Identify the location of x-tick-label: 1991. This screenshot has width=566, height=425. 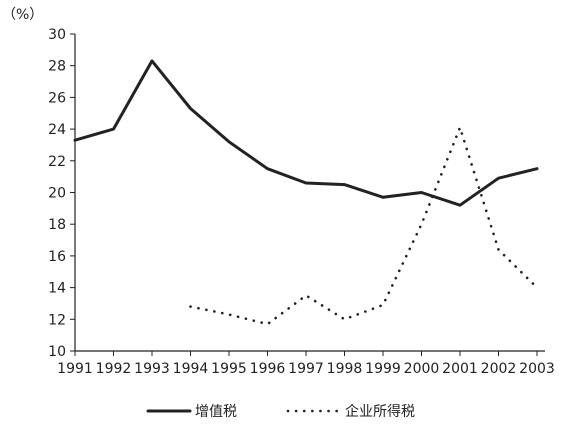
(75, 369).